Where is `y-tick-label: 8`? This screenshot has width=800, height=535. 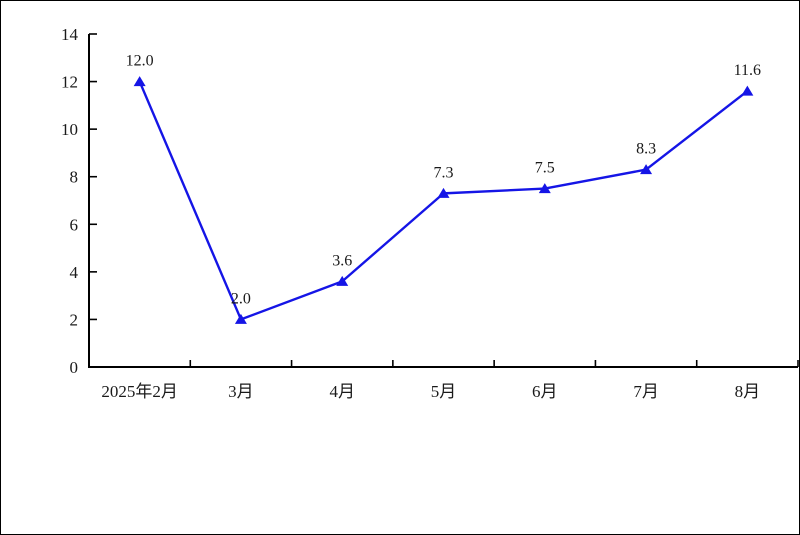 y-tick-label: 8 is located at coordinates (74, 177).